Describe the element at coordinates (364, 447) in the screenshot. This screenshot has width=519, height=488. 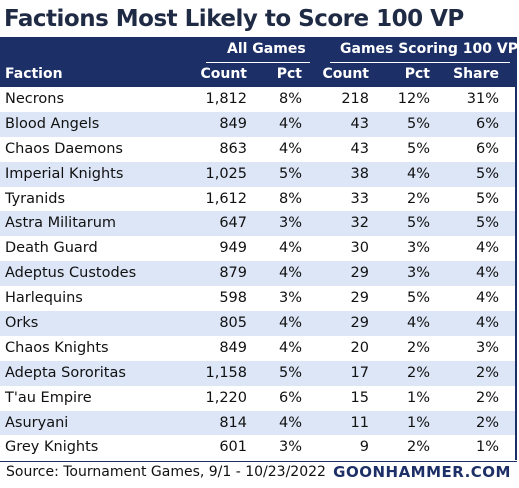
I see `cell-scoring-count: 9` at that location.